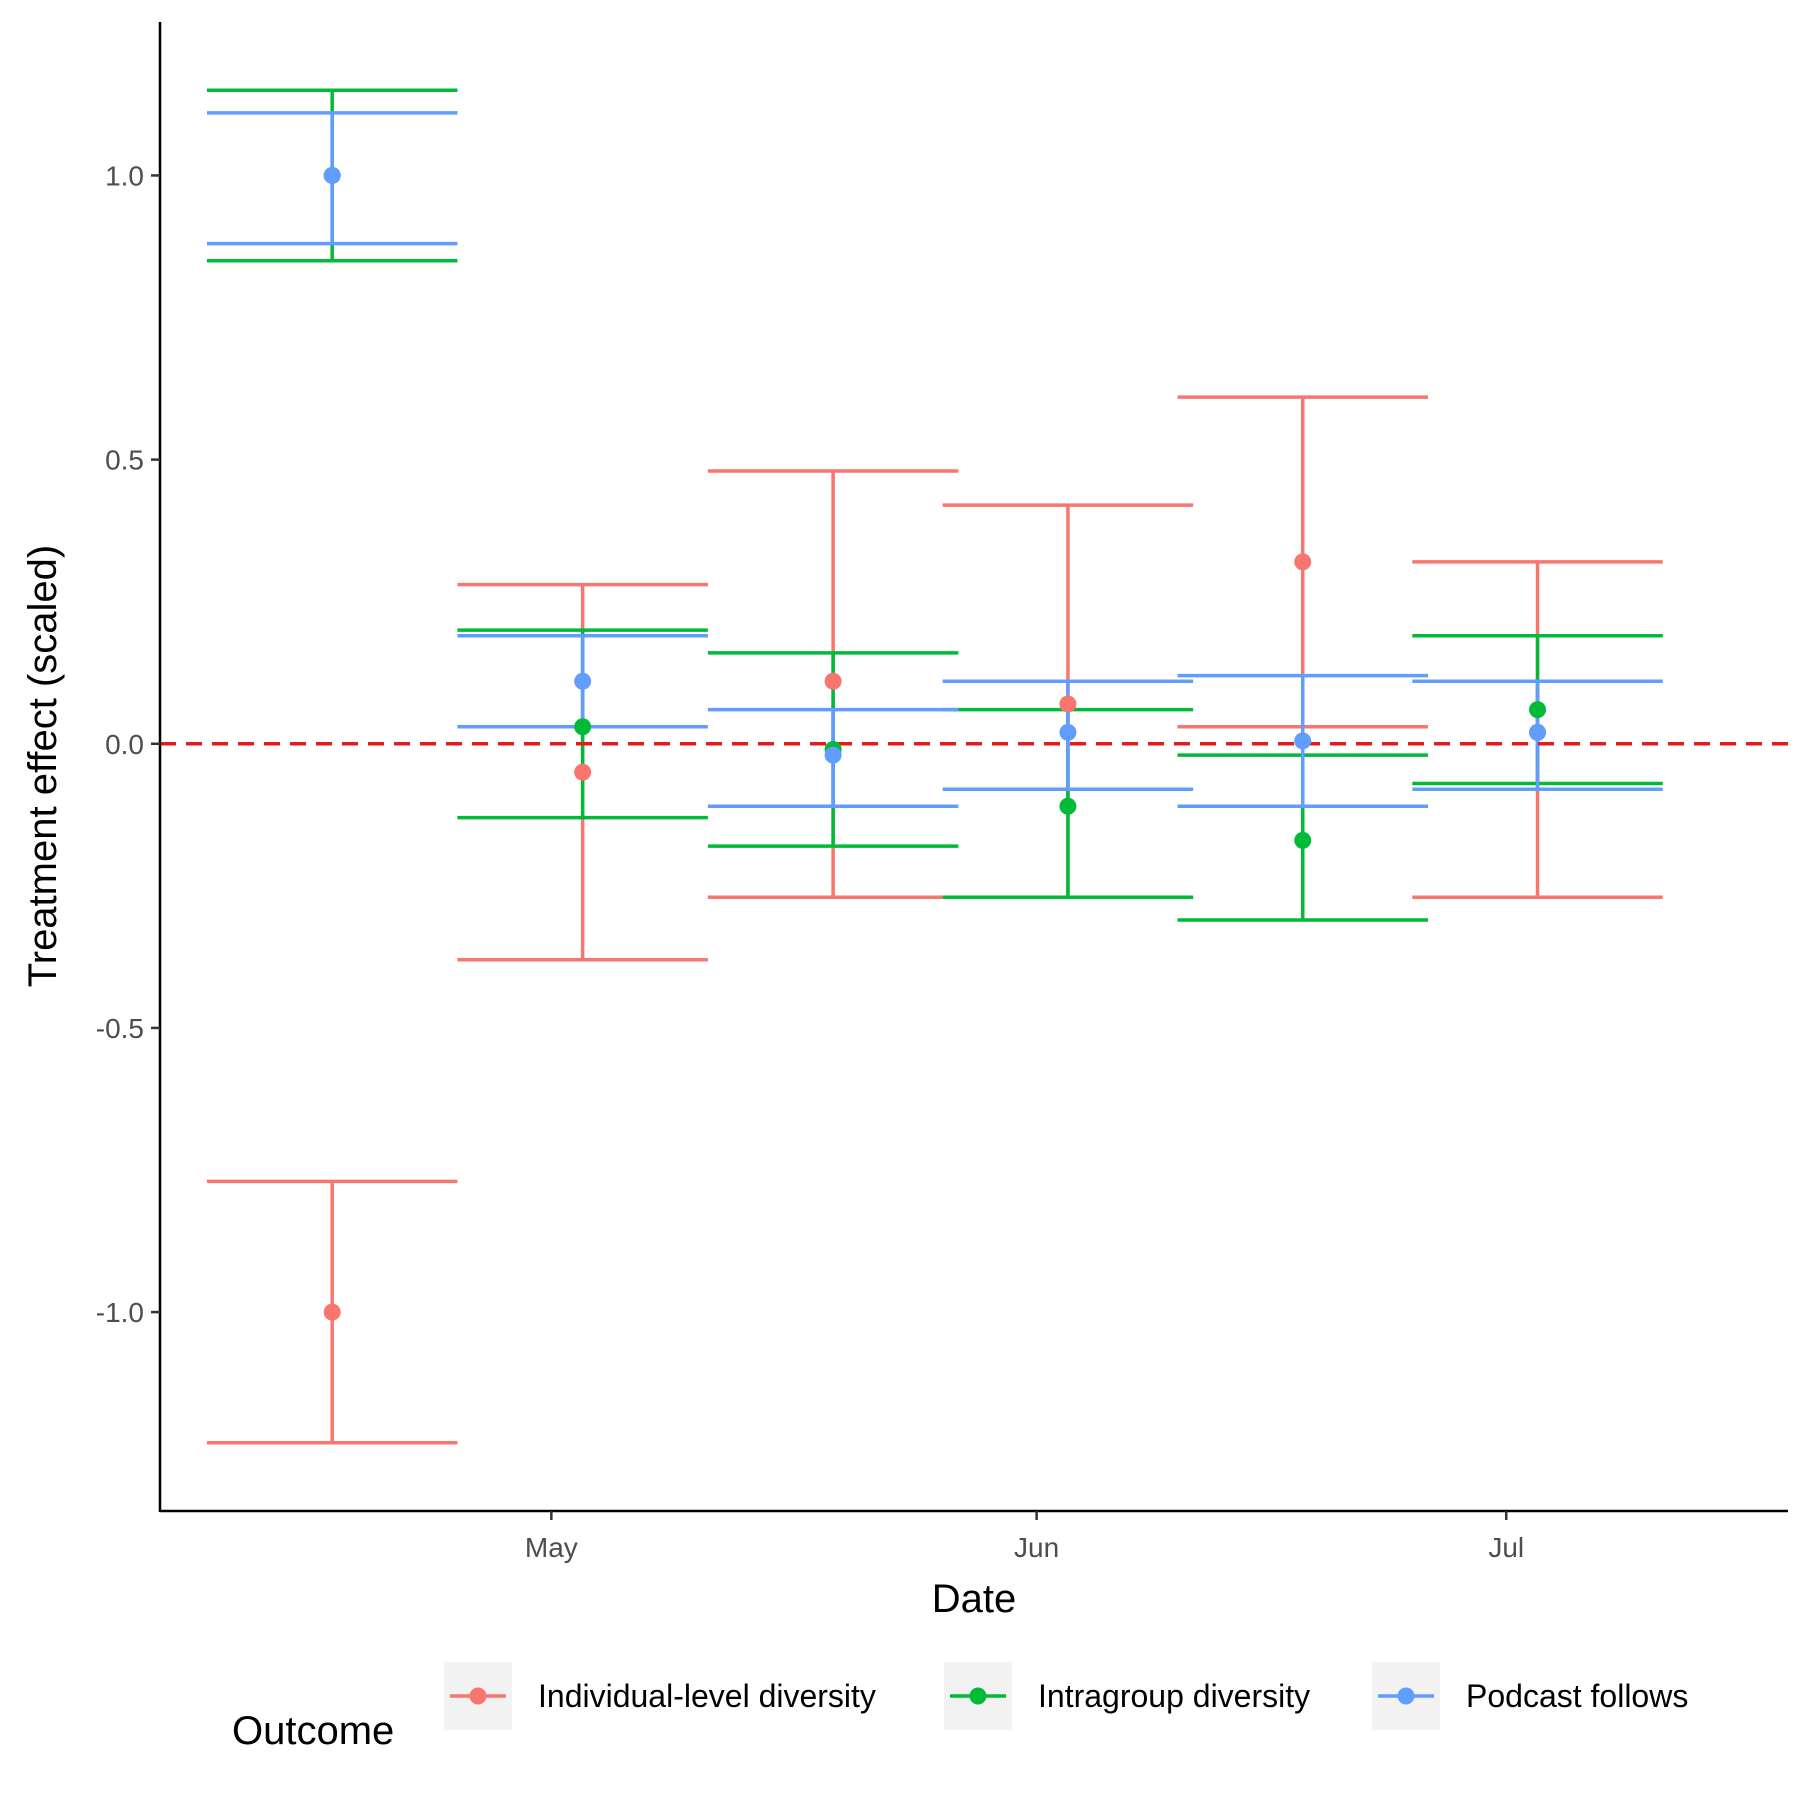 Image resolution: width=1800 pixels, height=1800 pixels. Describe the element at coordinates (974, 1599) in the screenshot. I see `x-axis-title: Date` at that location.